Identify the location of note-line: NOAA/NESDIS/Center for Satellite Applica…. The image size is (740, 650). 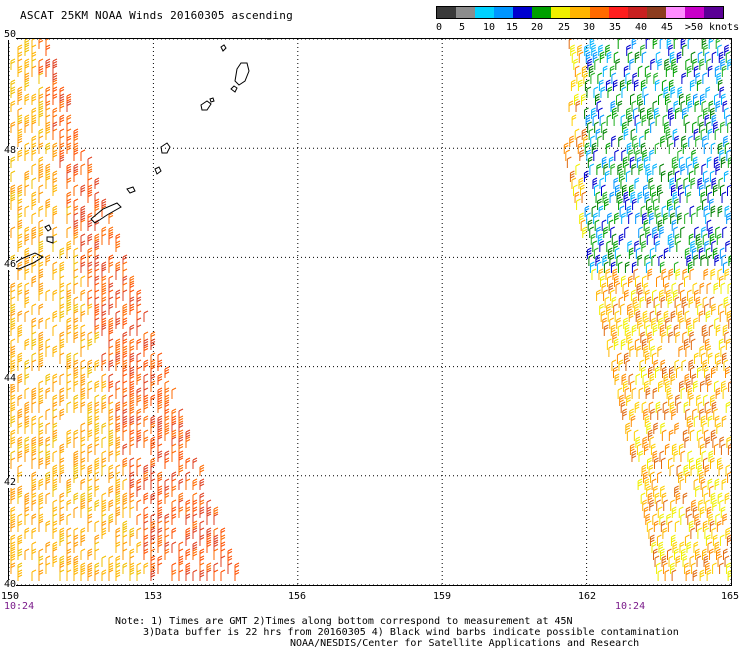
(465, 643).